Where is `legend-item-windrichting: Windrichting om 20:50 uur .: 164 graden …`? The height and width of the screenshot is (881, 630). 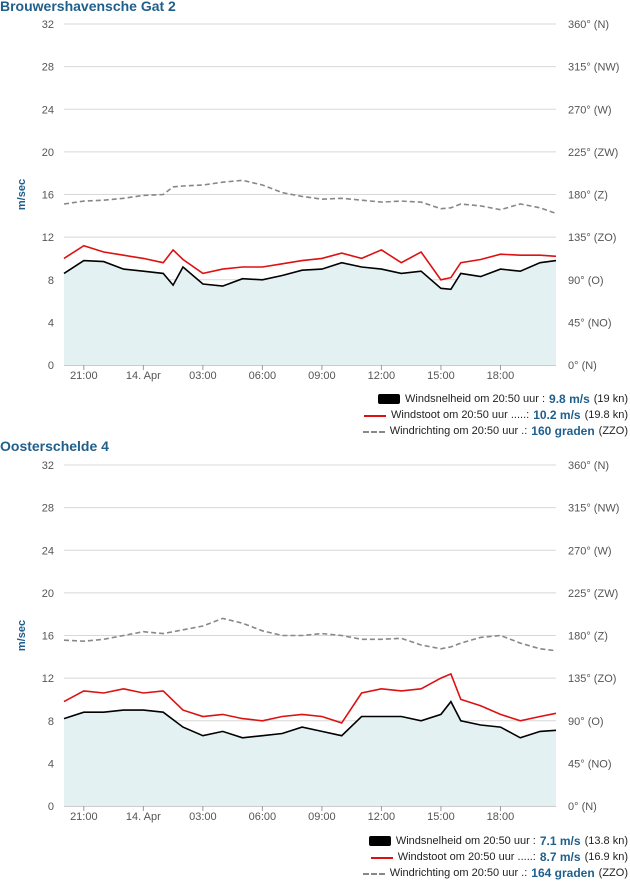
legend-item-windrichting: Windrichting om 20:50 uur .: 164 graden … is located at coordinates (495, 873).